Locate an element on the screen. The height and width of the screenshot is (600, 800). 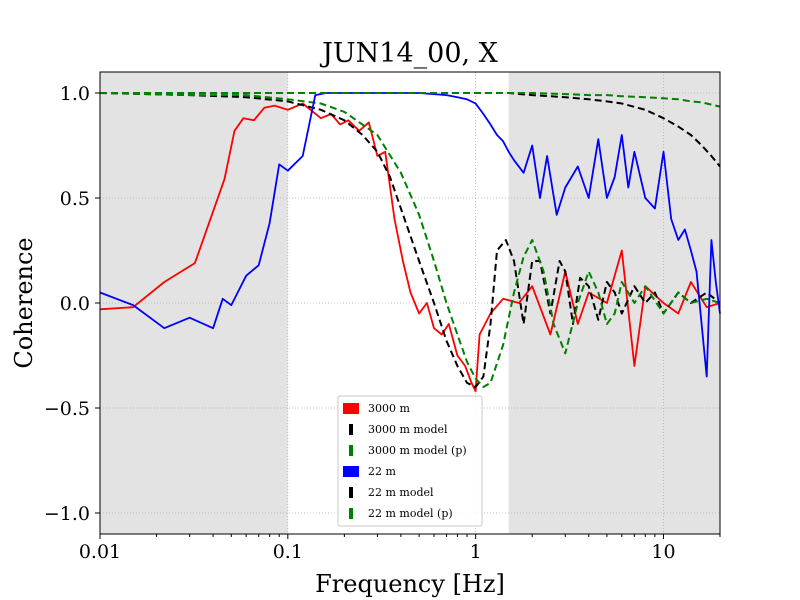
legend-label: 3000 m model (p) is located at coordinates (417, 450).